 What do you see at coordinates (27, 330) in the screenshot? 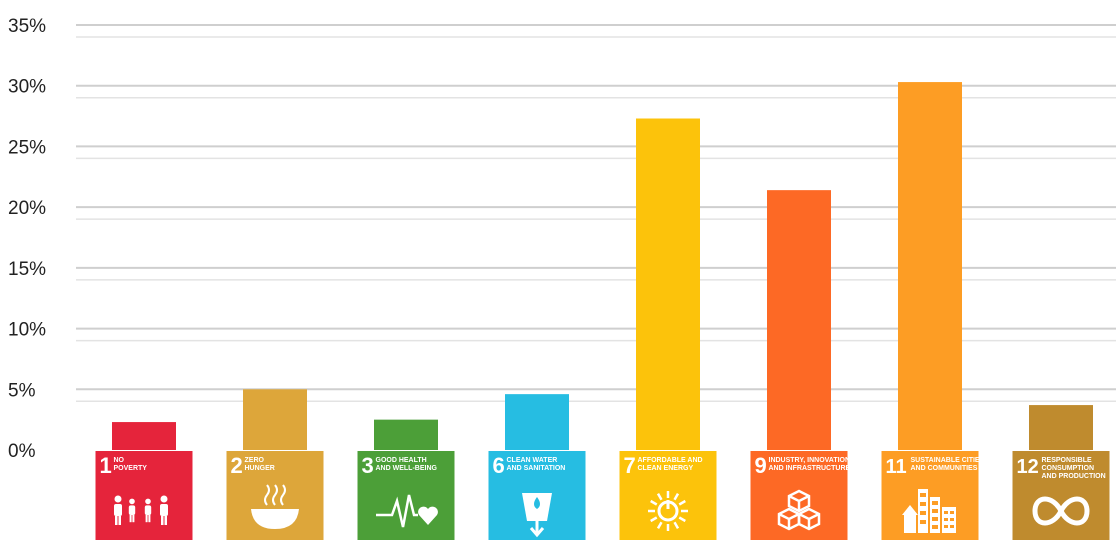
I see `y-tick-label: 10%` at bounding box center [27, 330].